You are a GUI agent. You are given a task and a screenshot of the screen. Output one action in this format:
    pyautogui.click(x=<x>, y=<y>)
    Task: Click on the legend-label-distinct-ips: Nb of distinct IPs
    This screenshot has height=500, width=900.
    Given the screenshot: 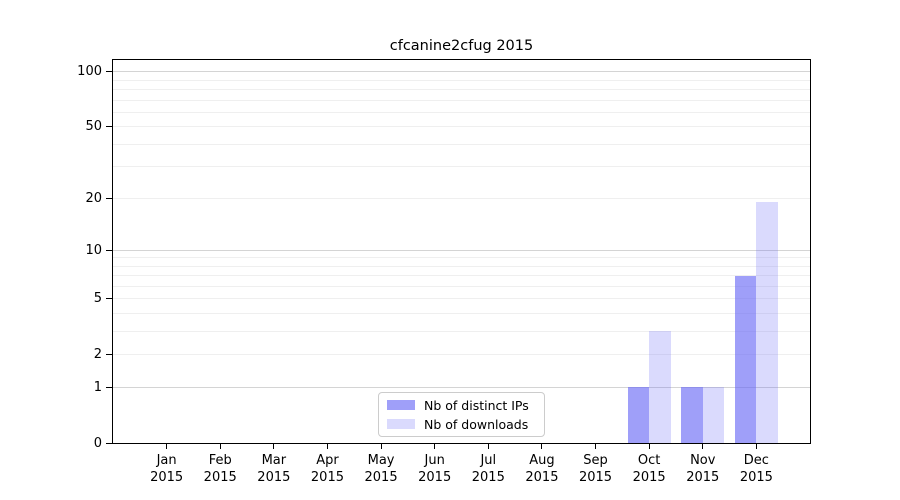 What is the action you would take?
    pyautogui.click(x=476, y=405)
    